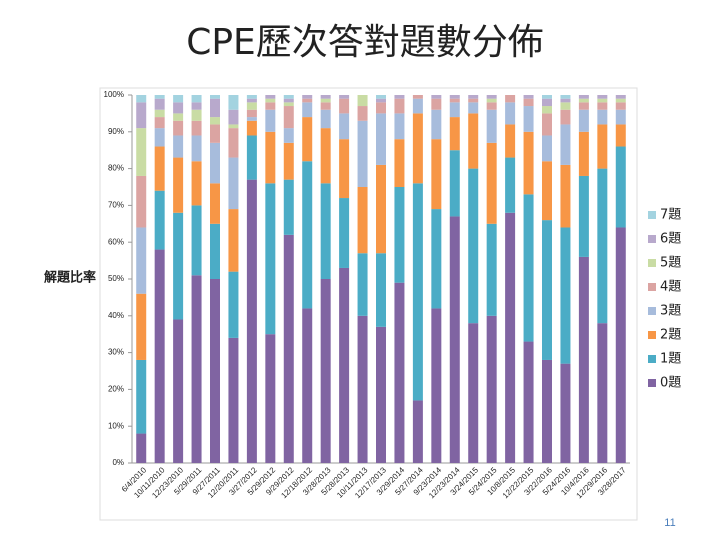  Describe the element at coordinates (365, 42) in the screenshot. I see `chart-title: CPE歷次答對題數分佈` at that location.